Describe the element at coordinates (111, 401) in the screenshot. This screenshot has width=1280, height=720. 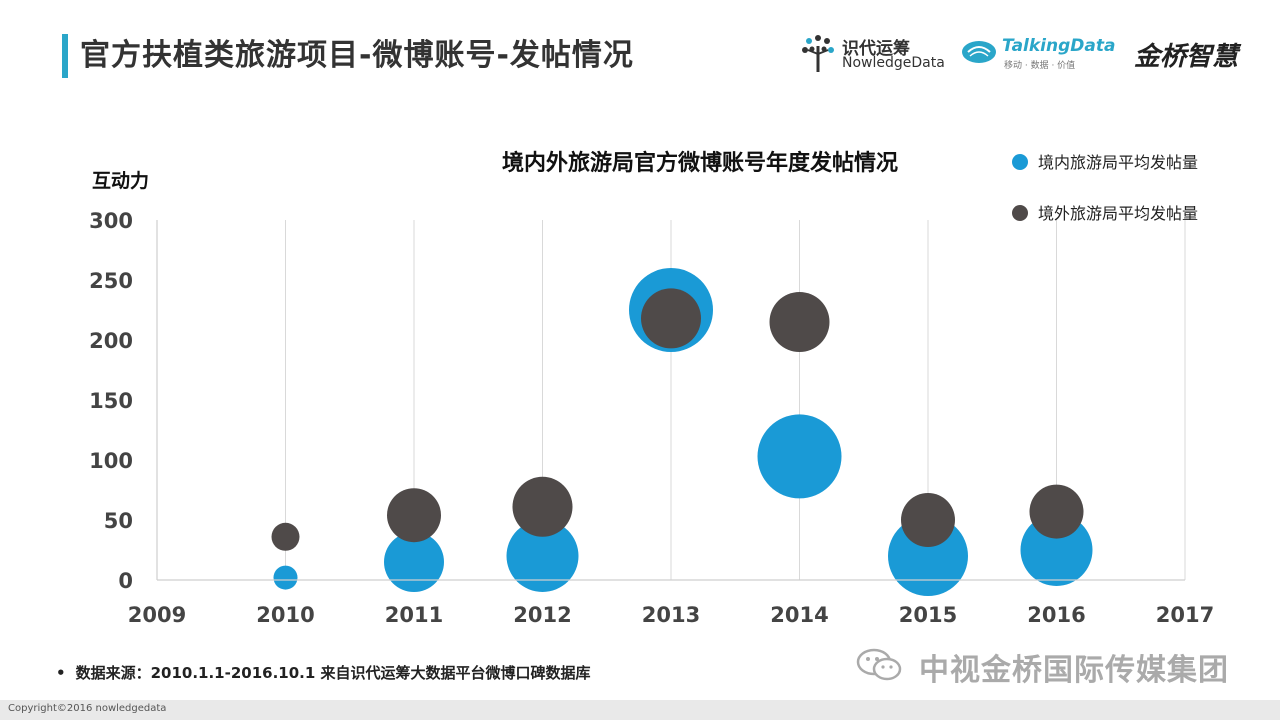
I see `y-tick-label: 150` at that location.